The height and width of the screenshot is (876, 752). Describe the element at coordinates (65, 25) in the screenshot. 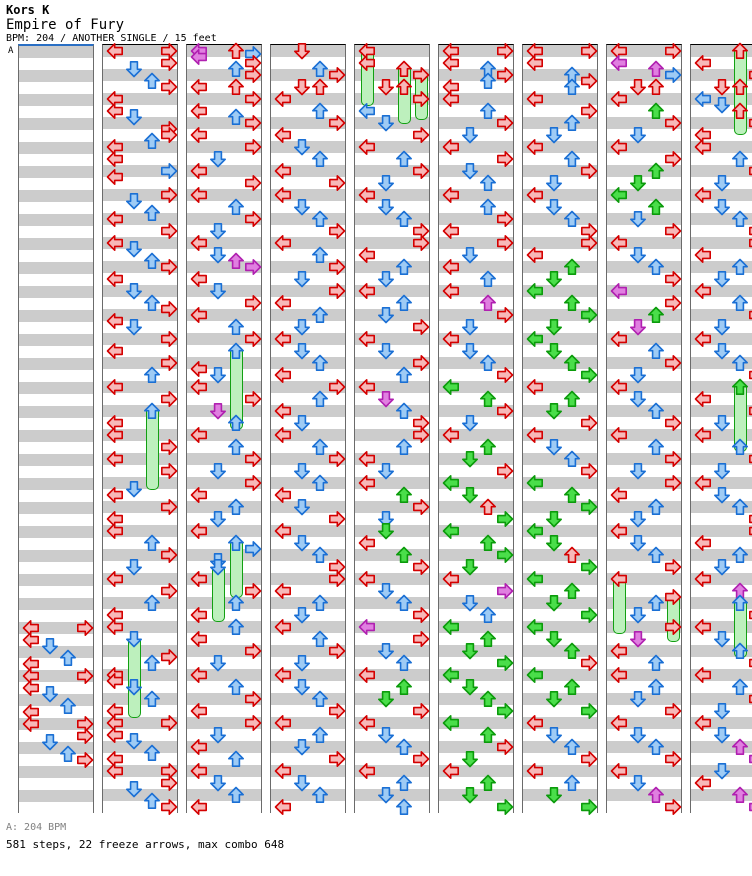

I see `song-title: Empire of Fury` at that location.